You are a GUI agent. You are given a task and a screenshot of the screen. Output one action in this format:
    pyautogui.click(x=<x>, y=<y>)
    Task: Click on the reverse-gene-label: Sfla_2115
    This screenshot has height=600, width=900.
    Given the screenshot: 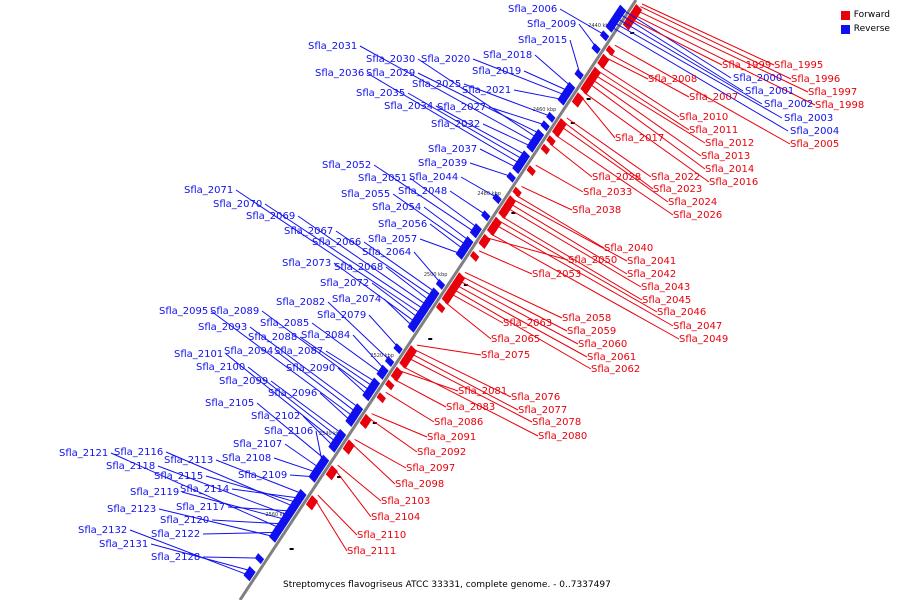 What is the action you would take?
    pyautogui.click(x=178, y=476)
    